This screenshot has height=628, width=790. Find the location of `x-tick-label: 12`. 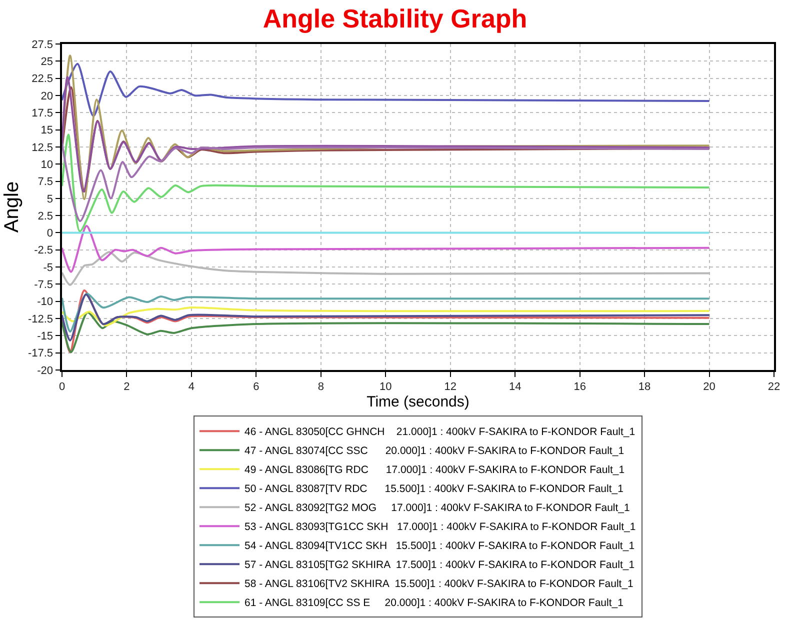

x-tick-label: 12 is located at coordinates (450, 386).